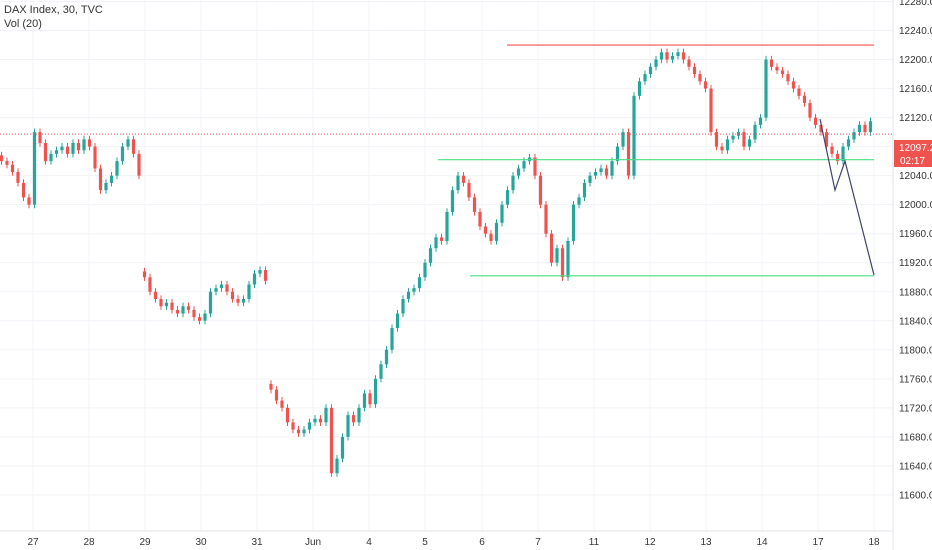 The width and height of the screenshot is (932, 550). I want to click on projection-path, so click(847, 197).